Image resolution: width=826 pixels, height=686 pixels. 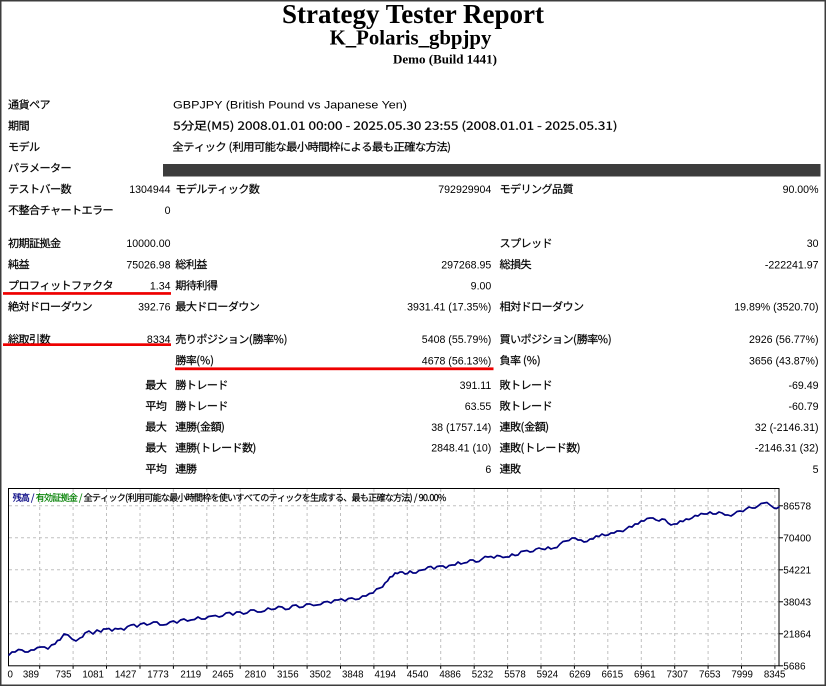 I want to click on svg-text: 4540, so click(x=418, y=675).